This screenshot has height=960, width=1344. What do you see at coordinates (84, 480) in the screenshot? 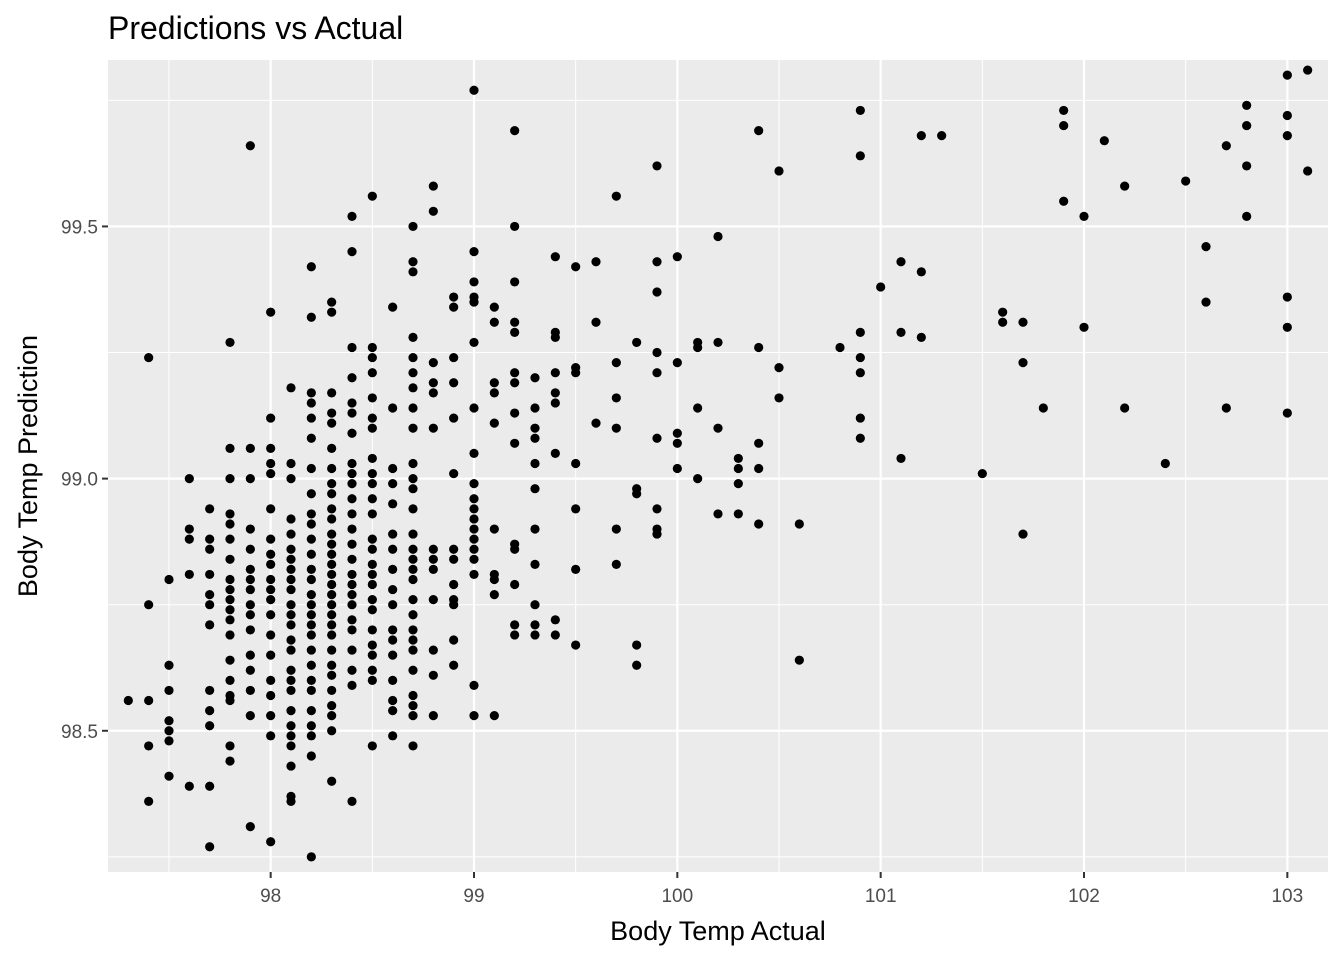
I see `y-axis: 98.5 99.0 99.5` at bounding box center [84, 480].